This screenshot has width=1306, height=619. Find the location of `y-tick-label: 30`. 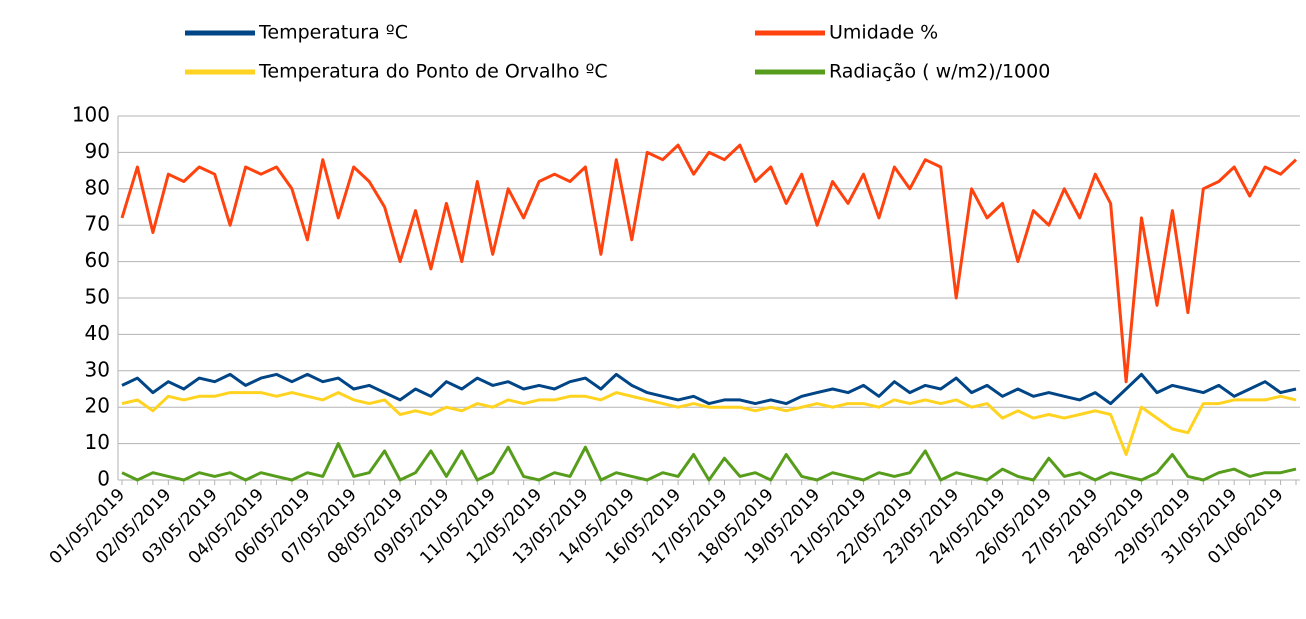

y-tick-label: 30 is located at coordinates (97, 369).